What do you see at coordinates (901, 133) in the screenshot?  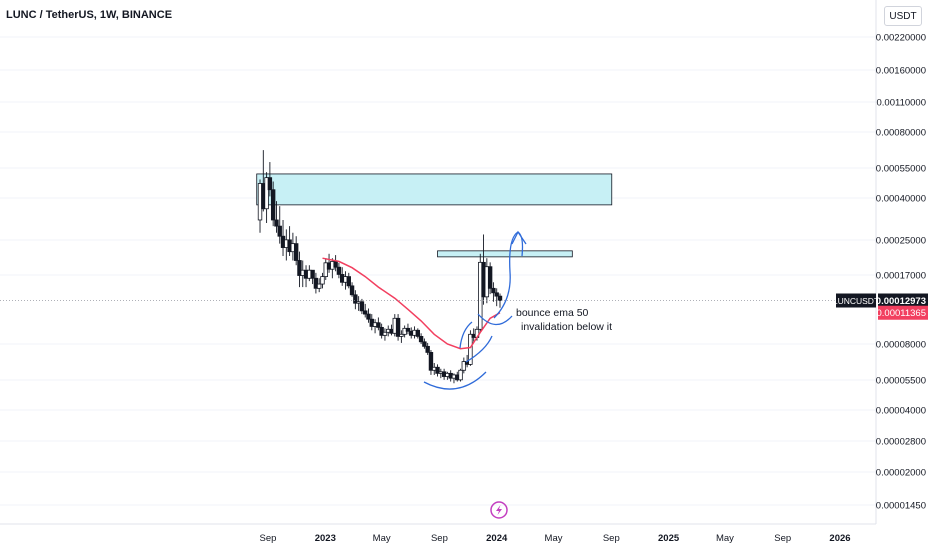 I see `y-tick-label: 0.00080000` at bounding box center [901, 133].